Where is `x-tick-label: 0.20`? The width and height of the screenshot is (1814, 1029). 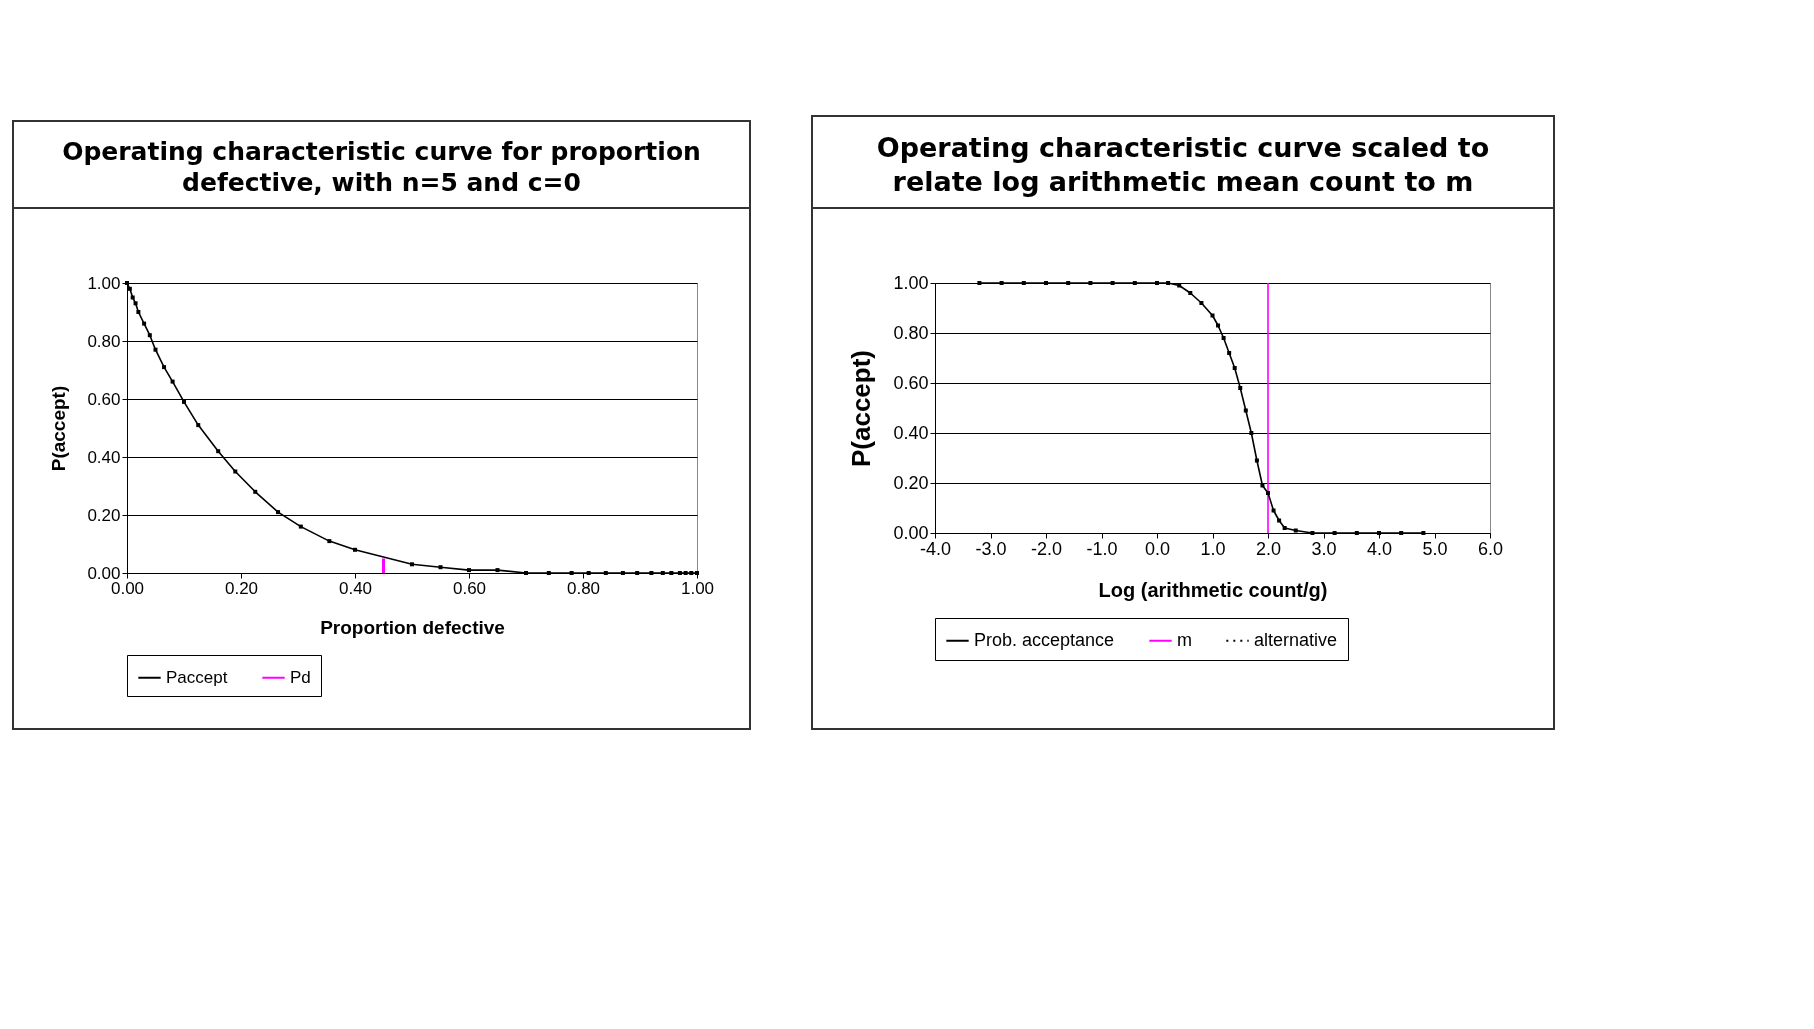
x-tick-label: 0.20 is located at coordinates (241, 587).